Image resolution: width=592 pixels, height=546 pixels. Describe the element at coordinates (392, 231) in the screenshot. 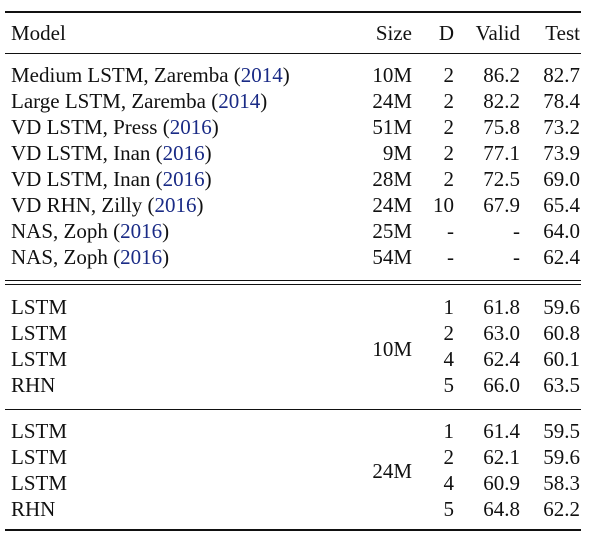

I see `size-cell: 25M` at that location.